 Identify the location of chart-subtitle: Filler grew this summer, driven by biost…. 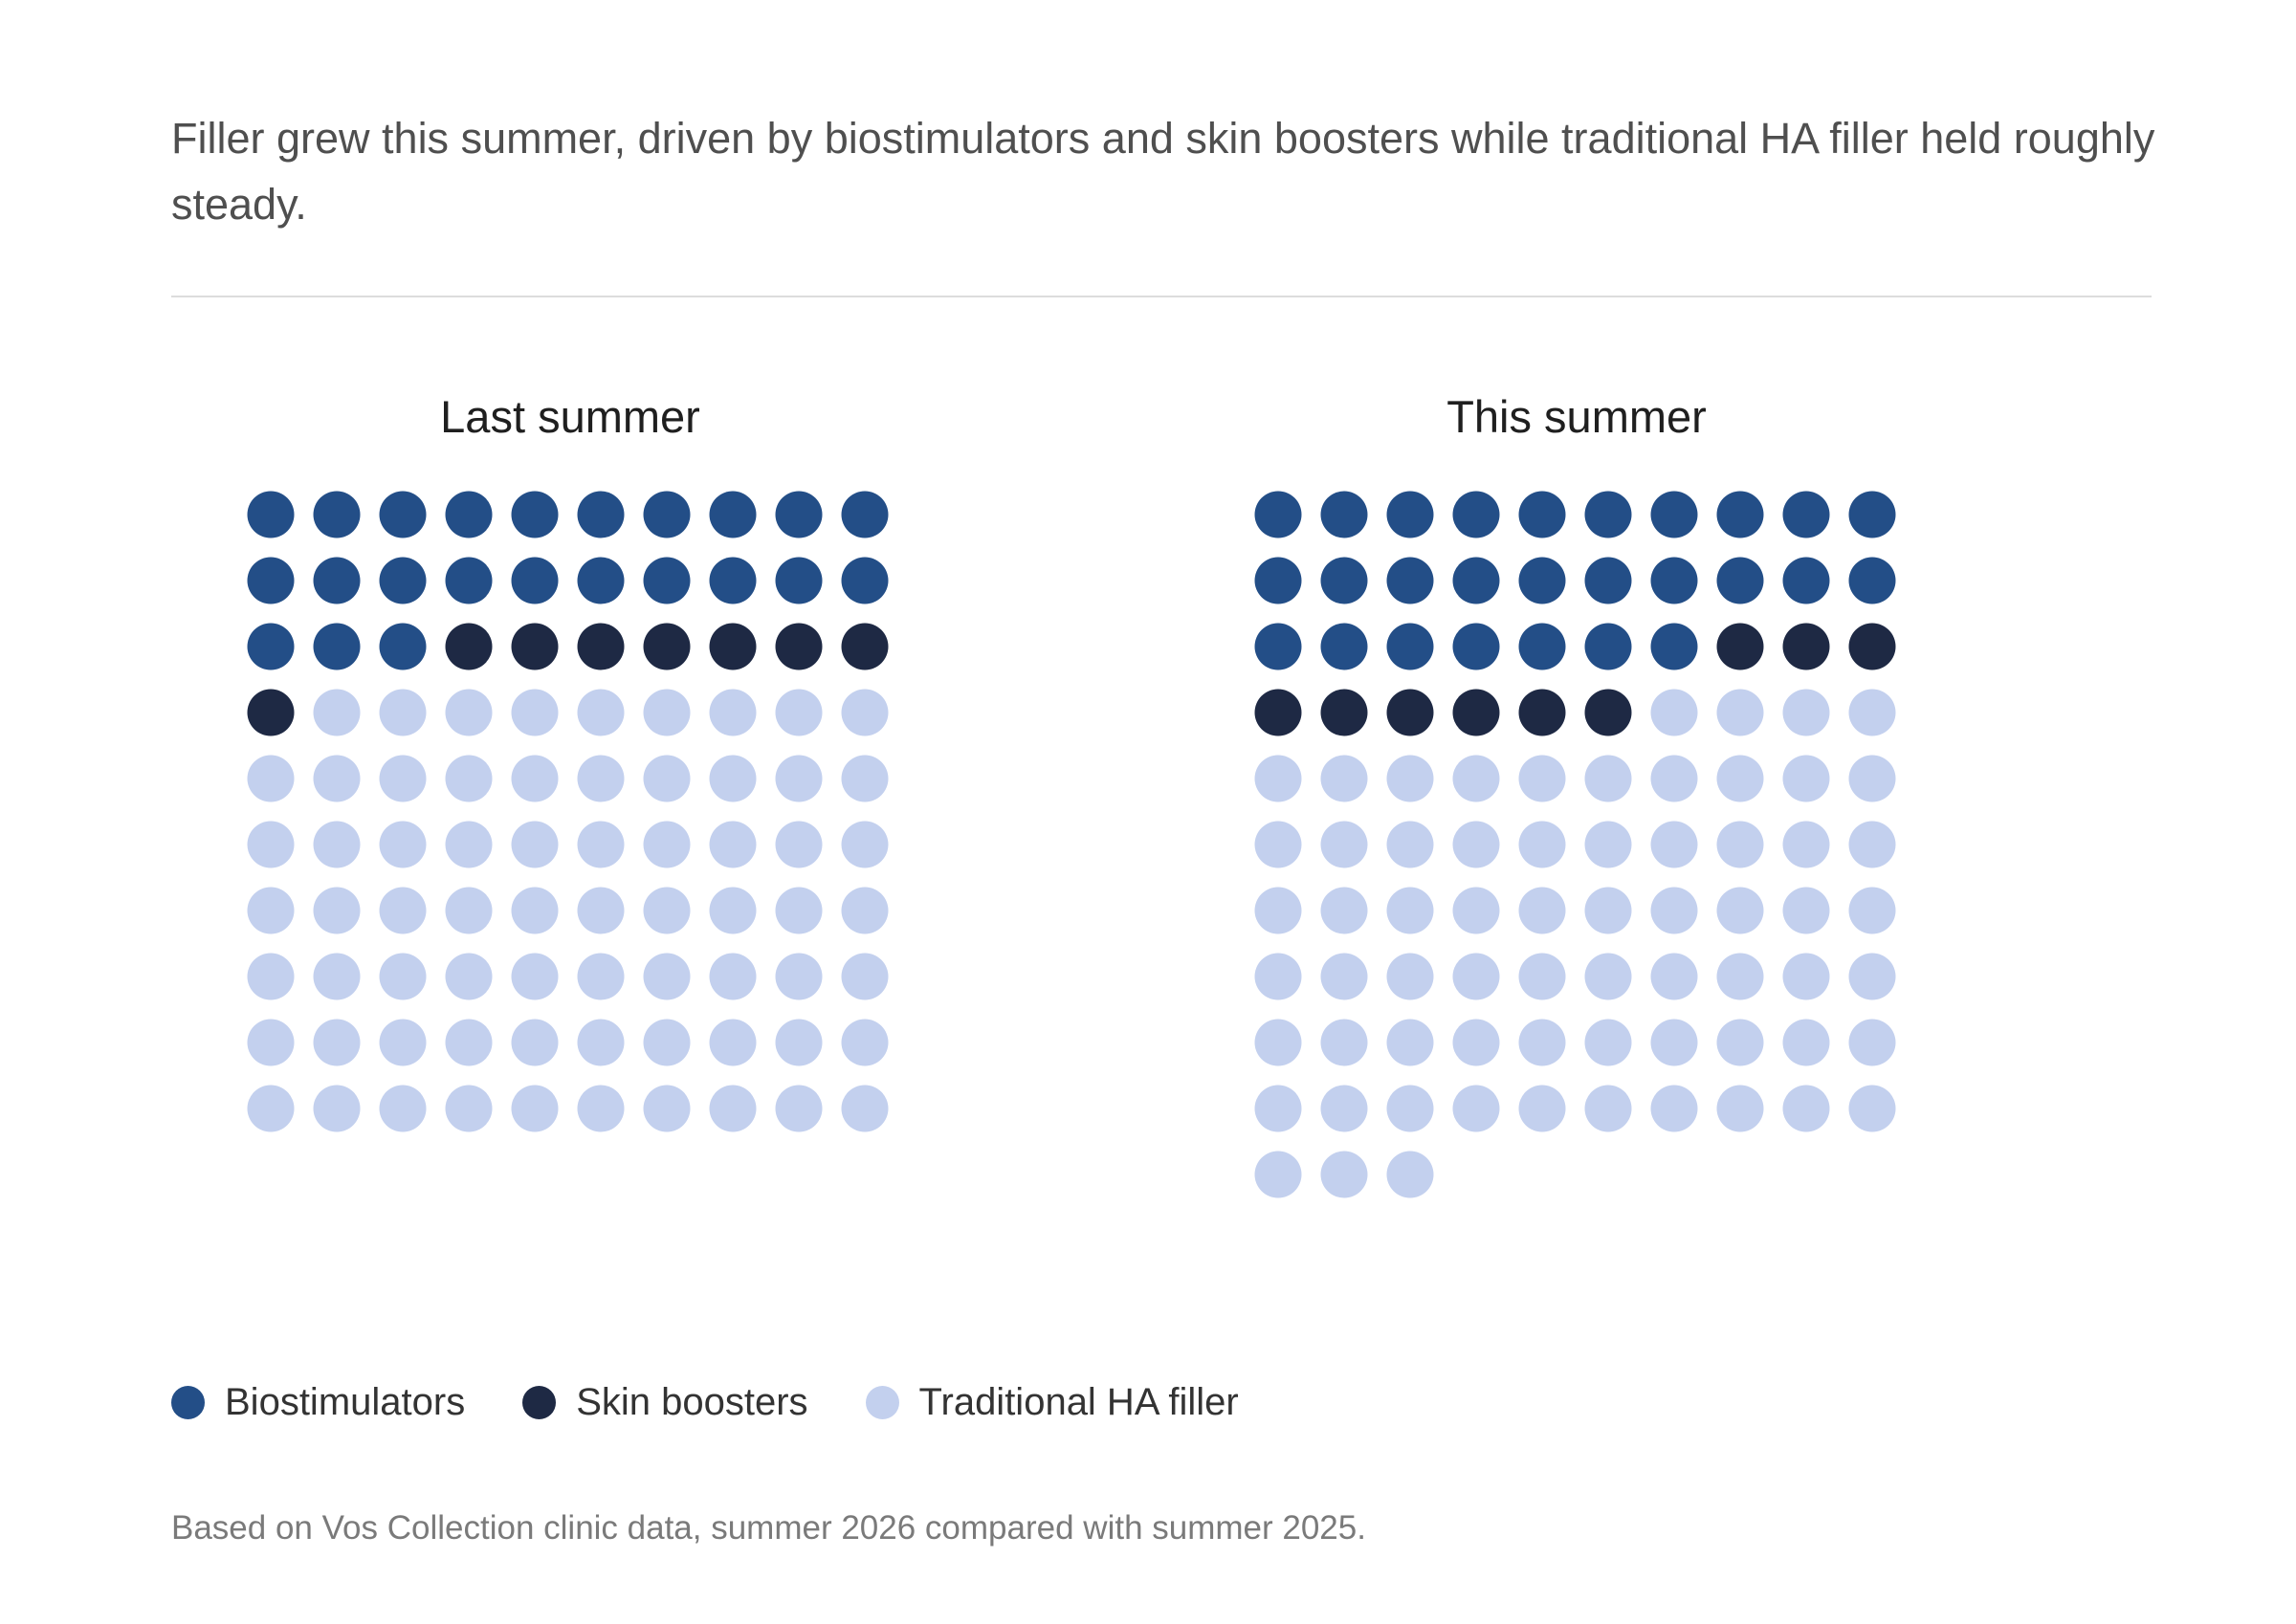
(1163, 172).